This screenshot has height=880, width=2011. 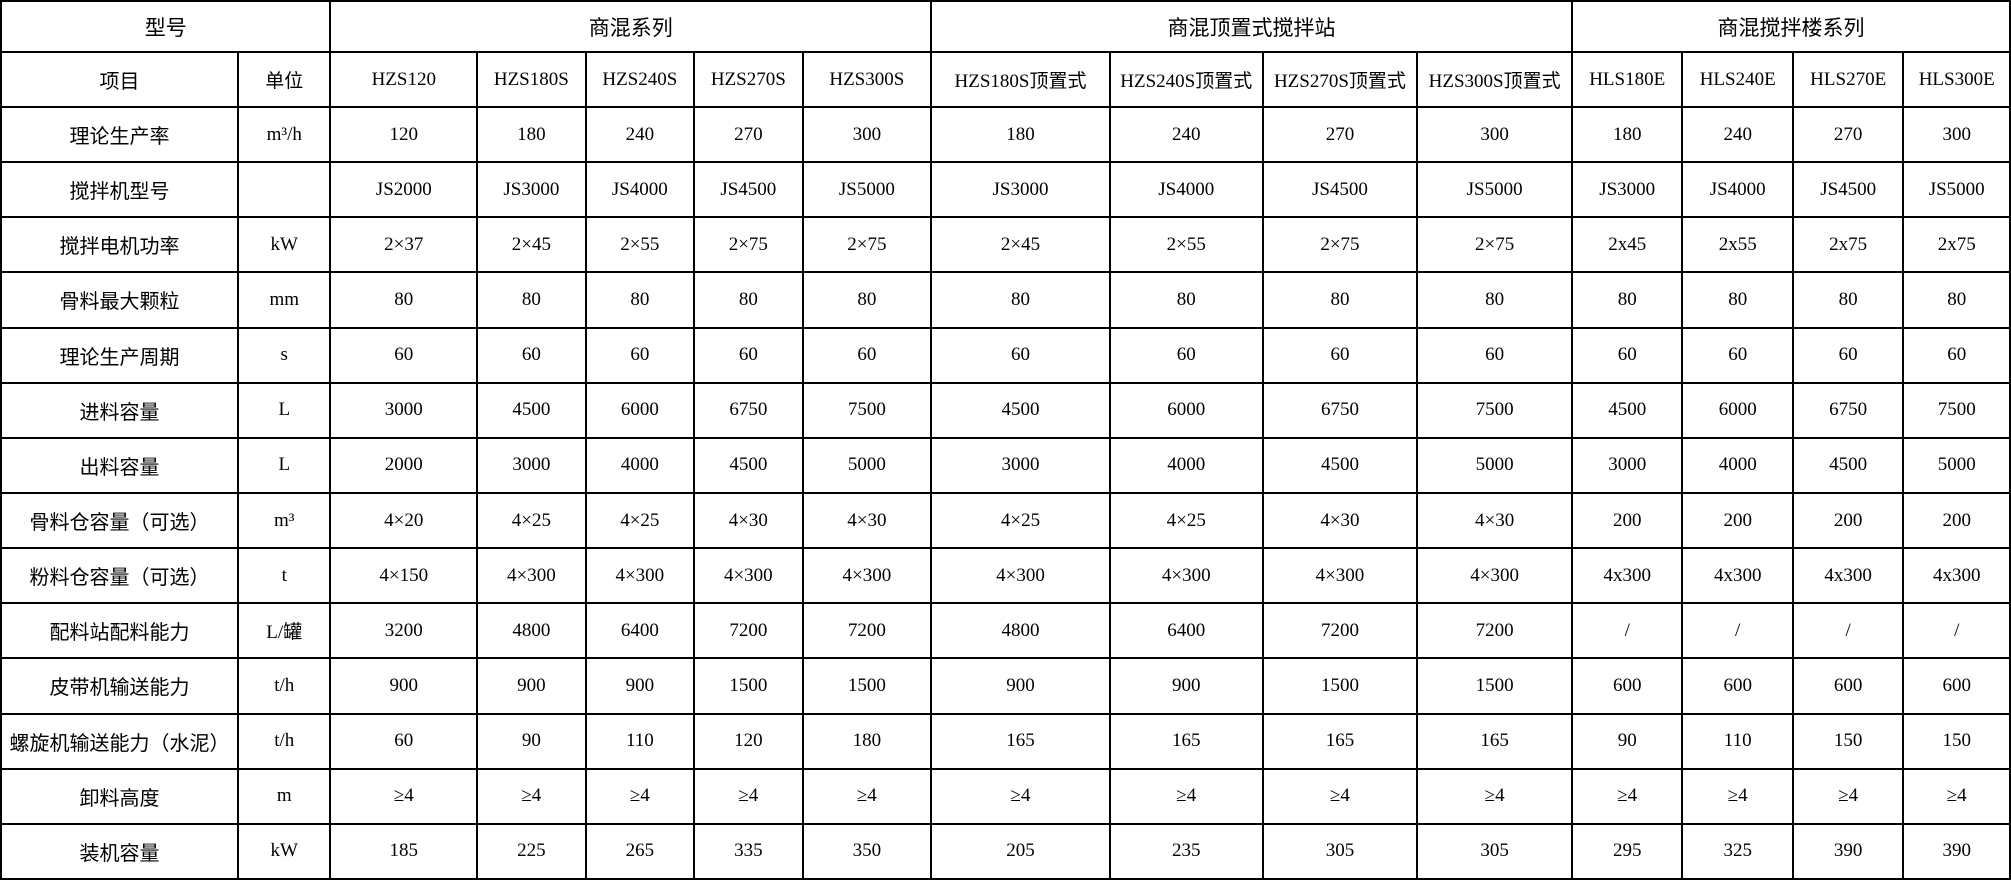 What do you see at coordinates (640, 851) in the screenshot?
I see `value-cell: 265` at bounding box center [640, 851].